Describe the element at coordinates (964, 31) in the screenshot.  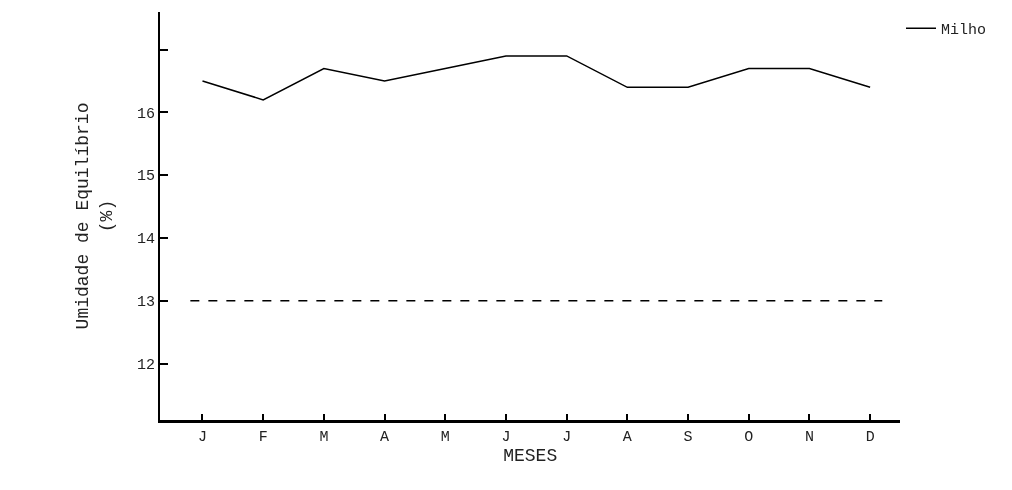
I see `legend-label: Milho` at that location.